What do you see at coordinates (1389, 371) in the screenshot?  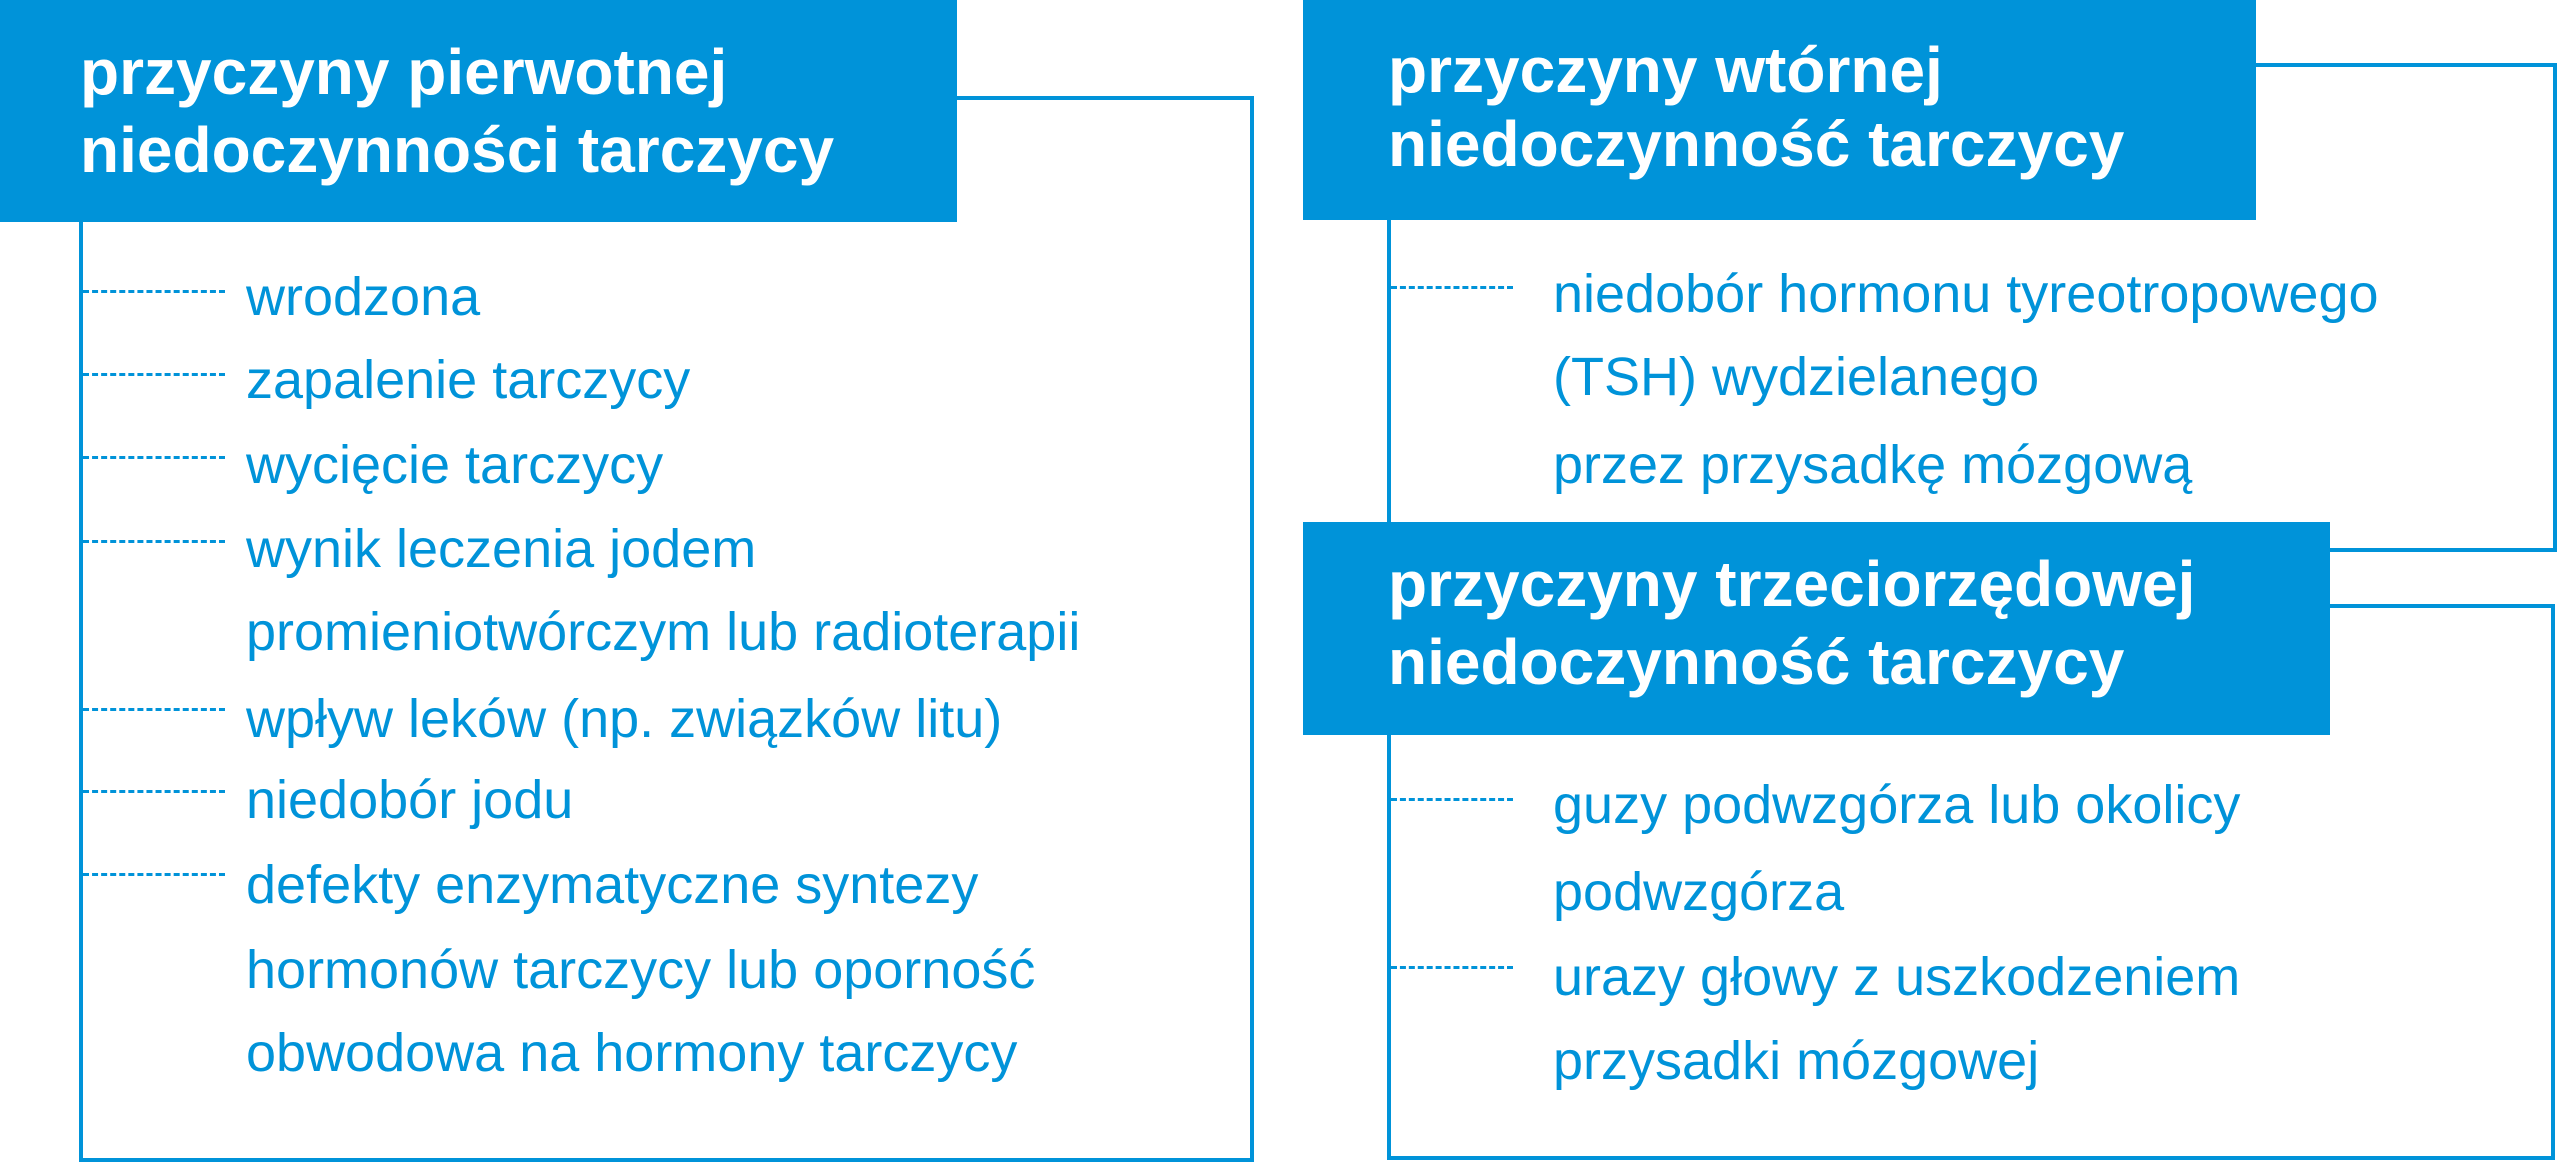 I see `secondary-frame-left` at bounding box center [1389, 371].